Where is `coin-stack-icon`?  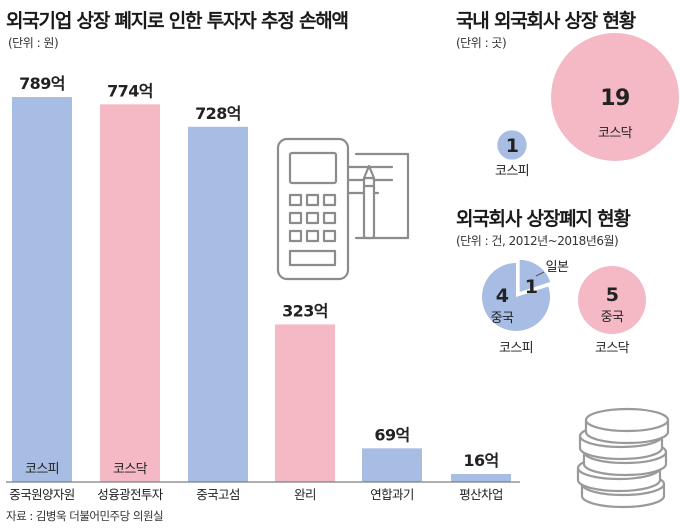 coin-stack-icon is located at coordinates (623, 458).